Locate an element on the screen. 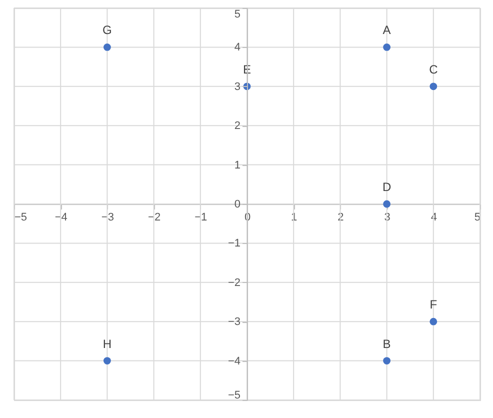 The height and width of the screenshot is (418, 493). x-tick-label: −5 is located at coordinates (21, 218).